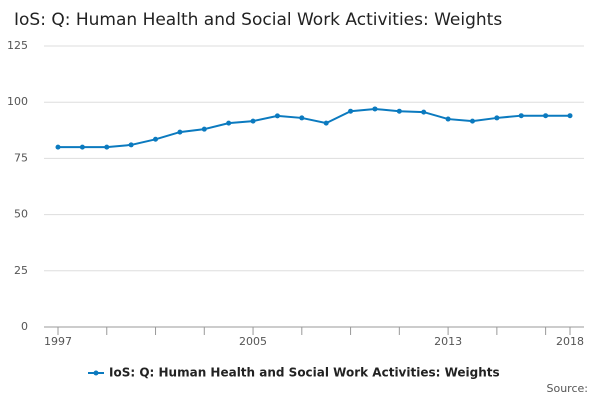 Image resolution: width=600 pixels, height=400 pixels. What do you see at coordinates (24, 326) in the screenshot?
I see `y-tick-label: 0` at bounding box center [24, 326].